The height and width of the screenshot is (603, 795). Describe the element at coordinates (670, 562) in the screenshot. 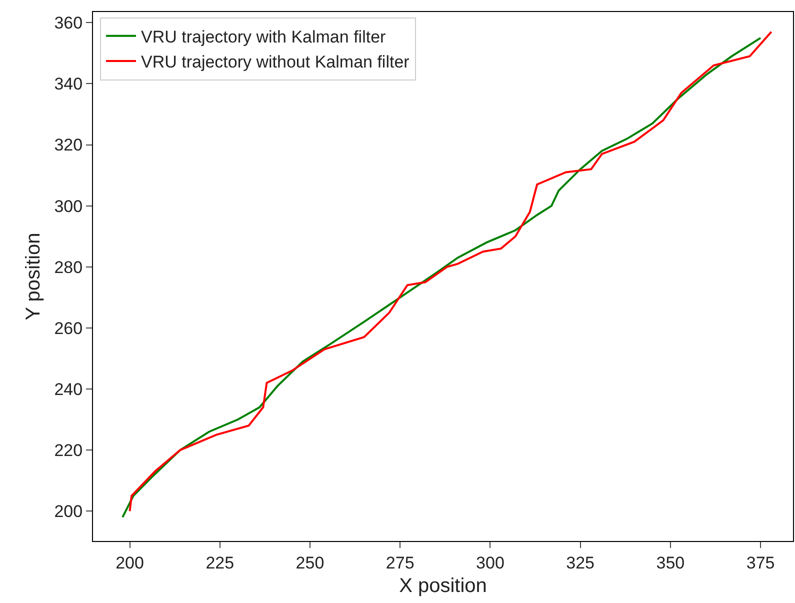

I see `x-tick-label: 350` at that location.